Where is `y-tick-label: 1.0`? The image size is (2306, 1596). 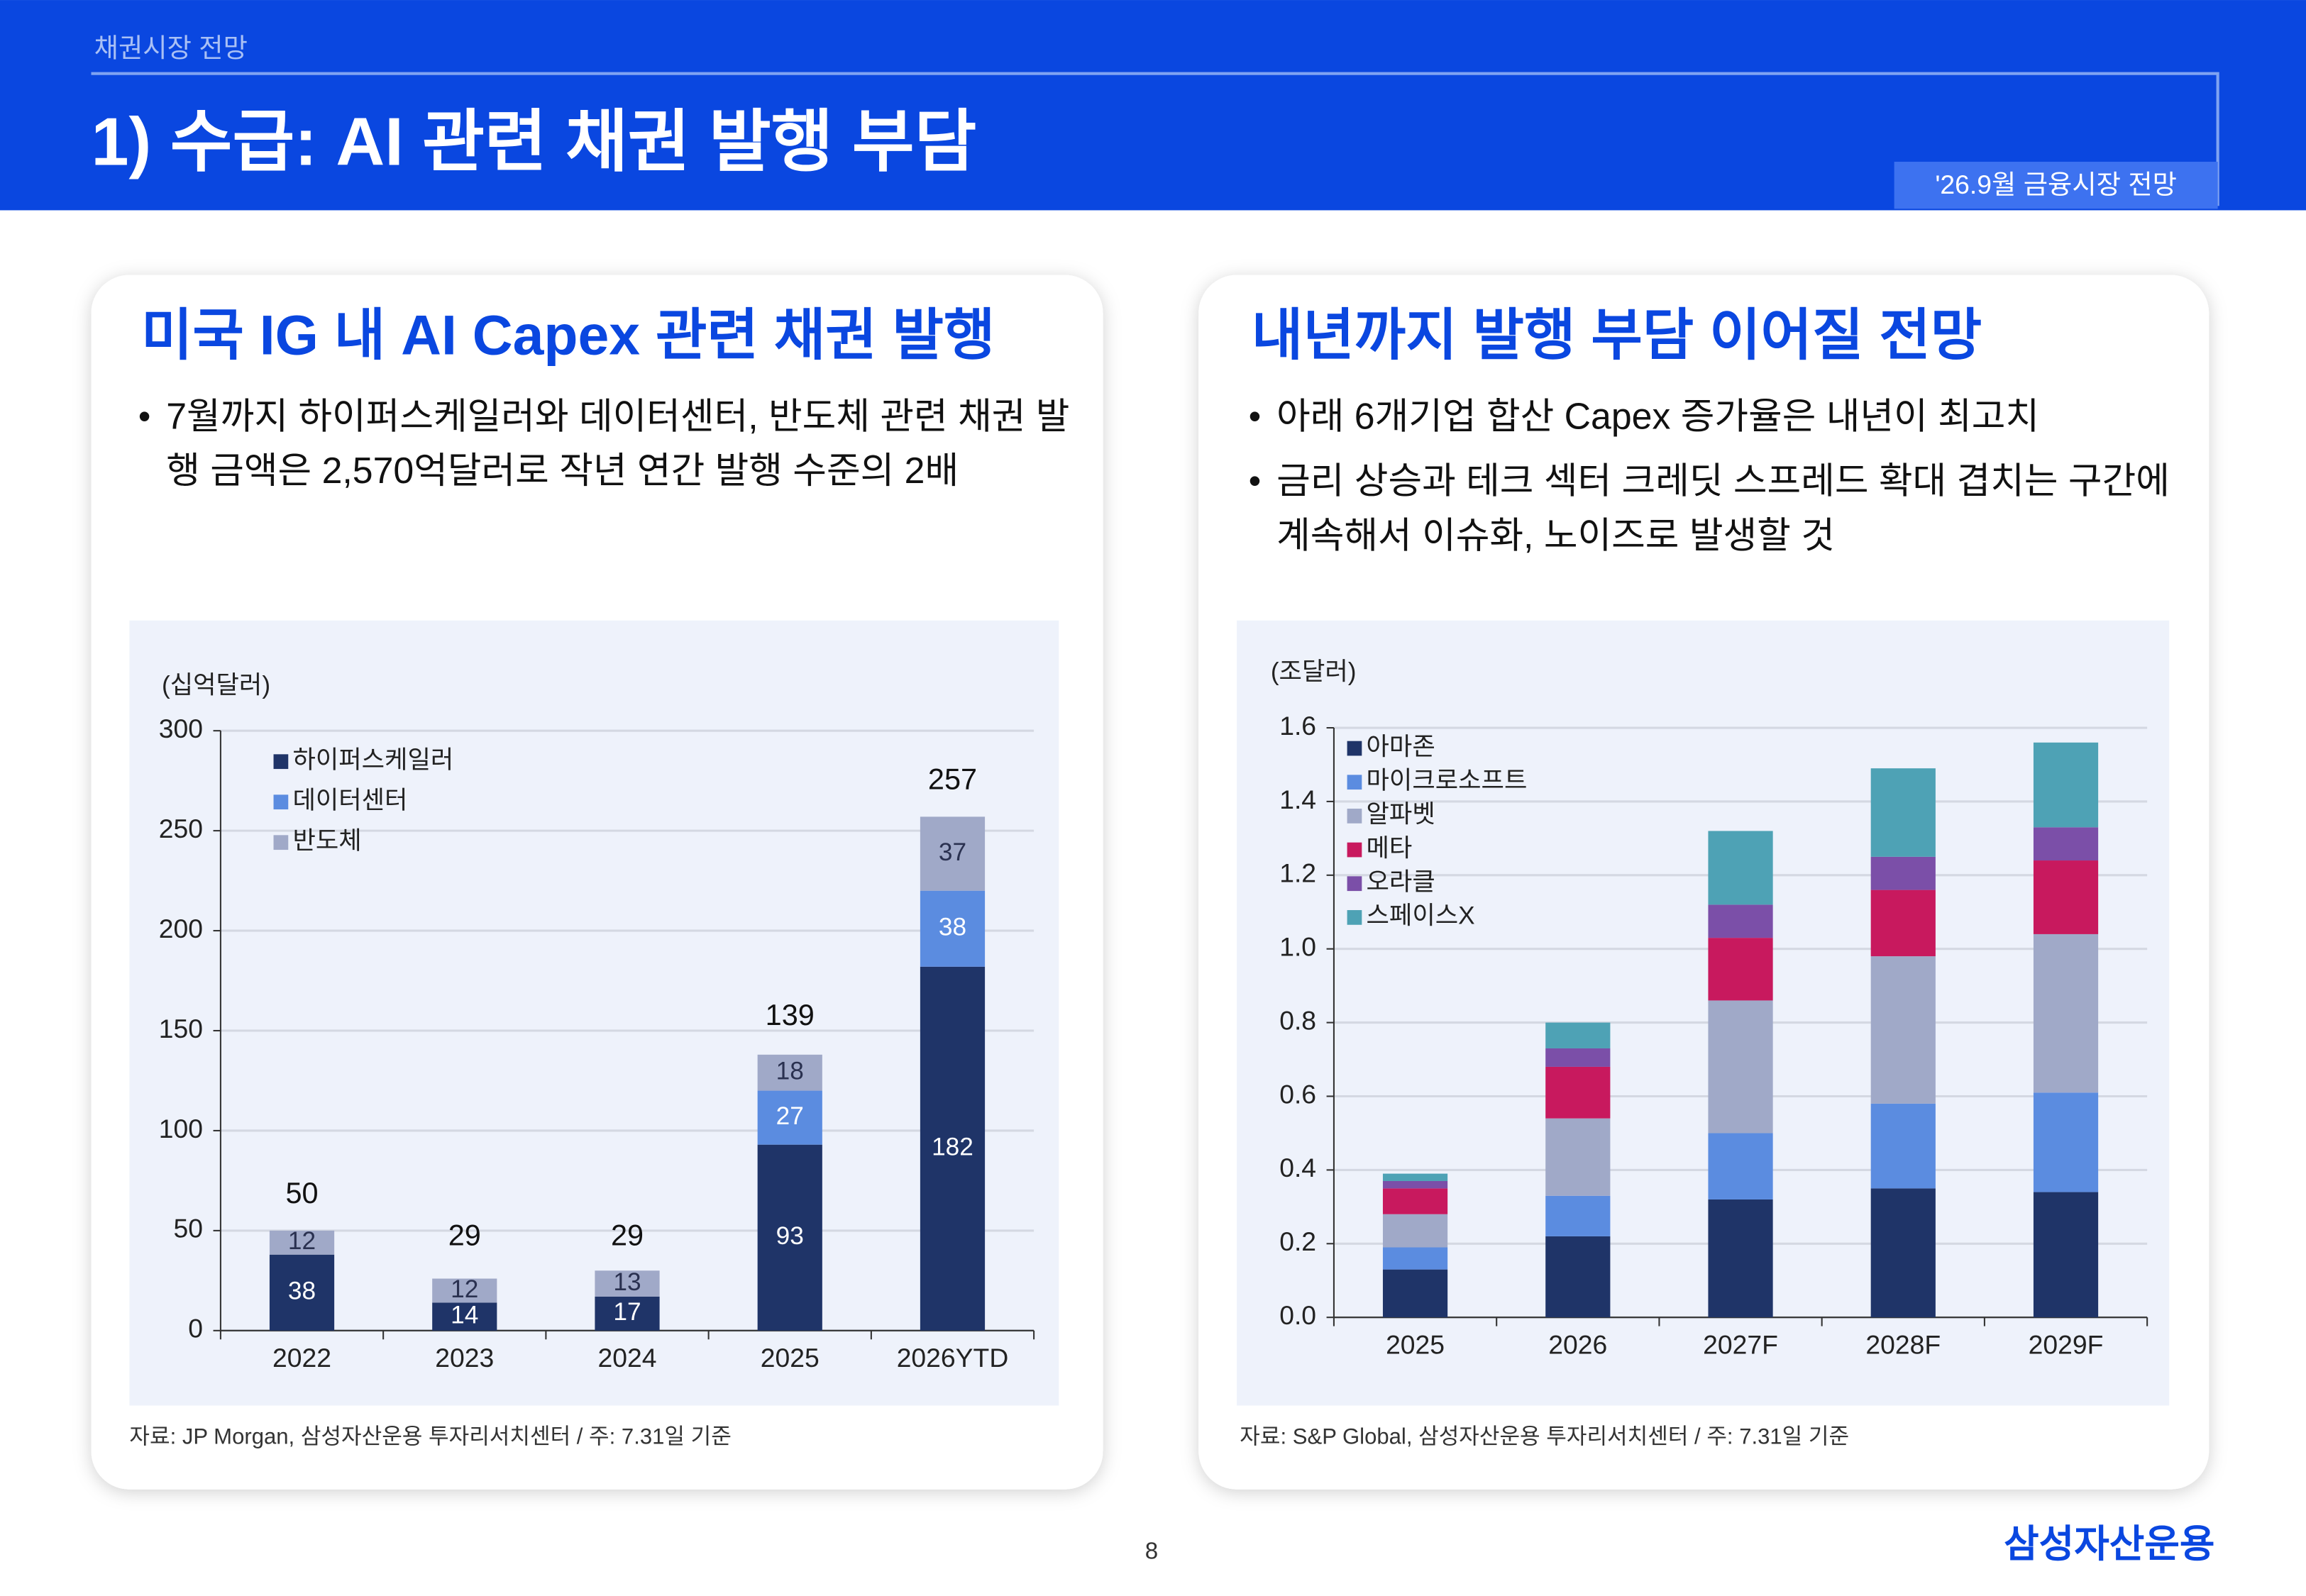 y-tick-label: 1.0 is located at coordinates (1297, 947).